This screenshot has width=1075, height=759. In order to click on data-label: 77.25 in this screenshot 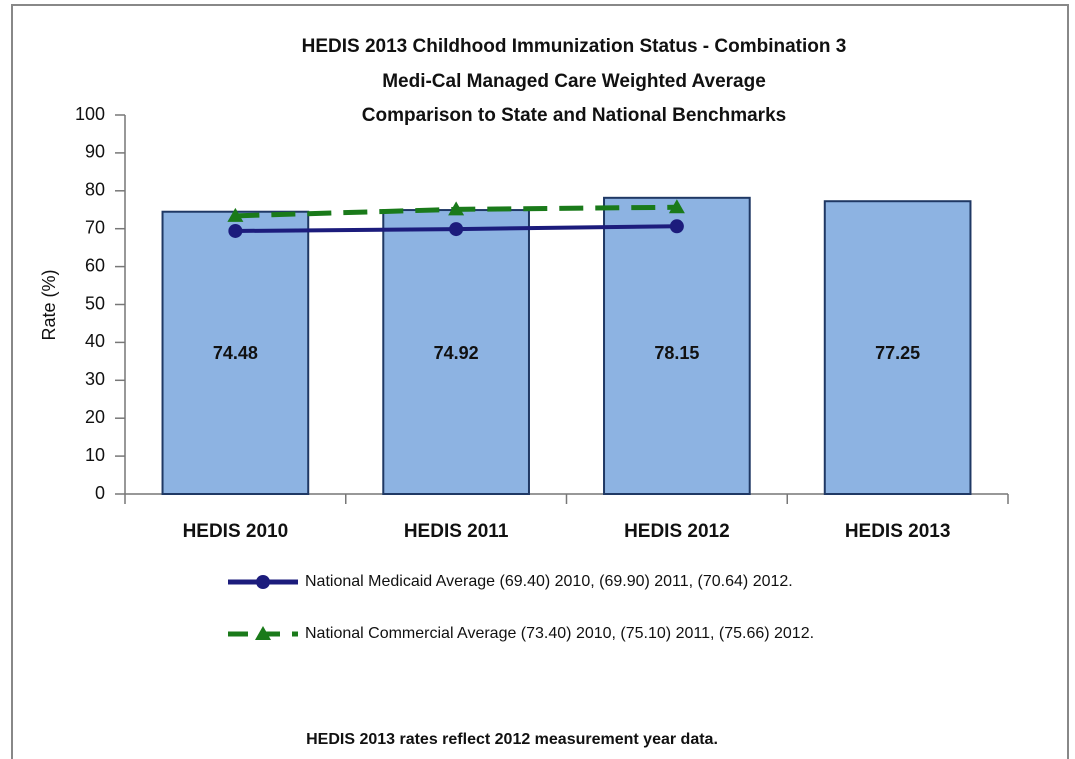, I will do `click(897, 353)`.